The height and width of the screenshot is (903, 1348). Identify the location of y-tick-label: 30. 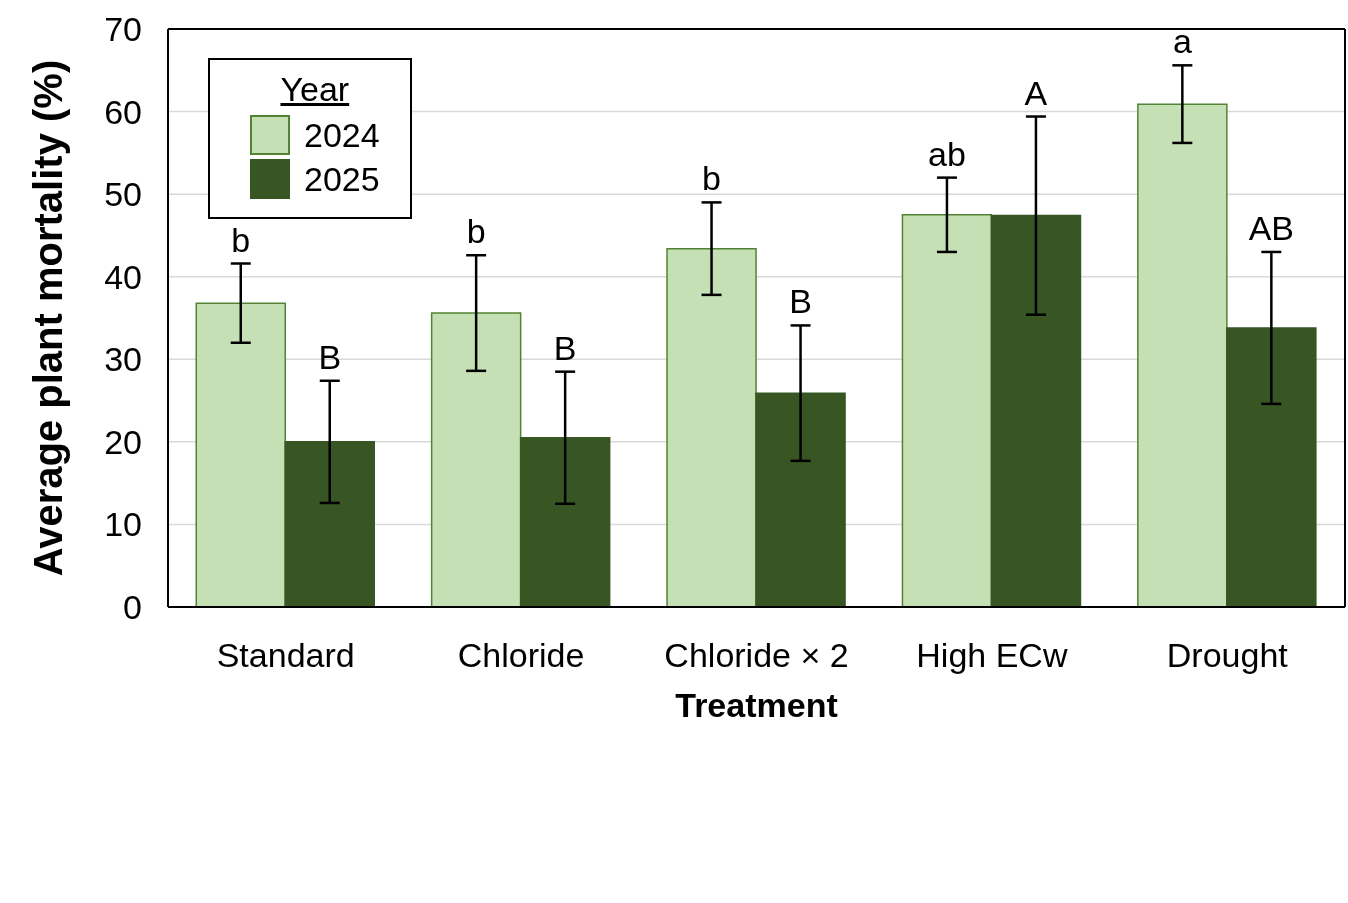
(123, 359).